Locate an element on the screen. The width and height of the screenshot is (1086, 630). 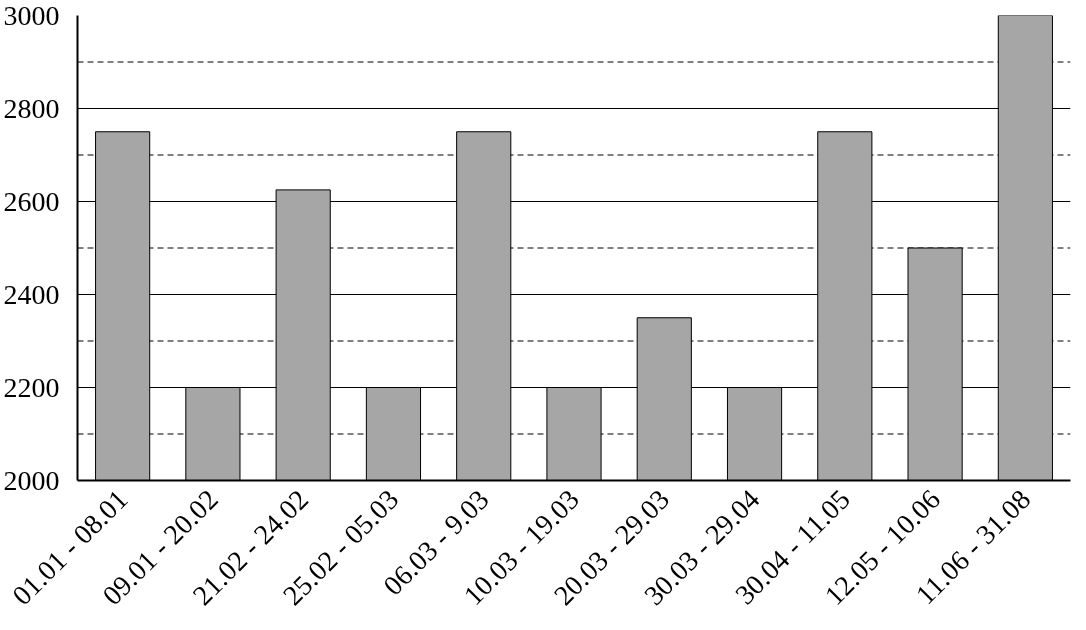
y-tick-label: 2600 is located at coordinates (31, 201).